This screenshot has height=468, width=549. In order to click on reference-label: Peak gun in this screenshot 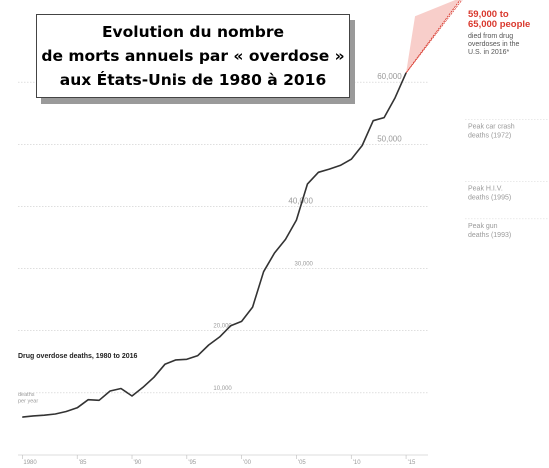, I will do `click(483, 226)`.